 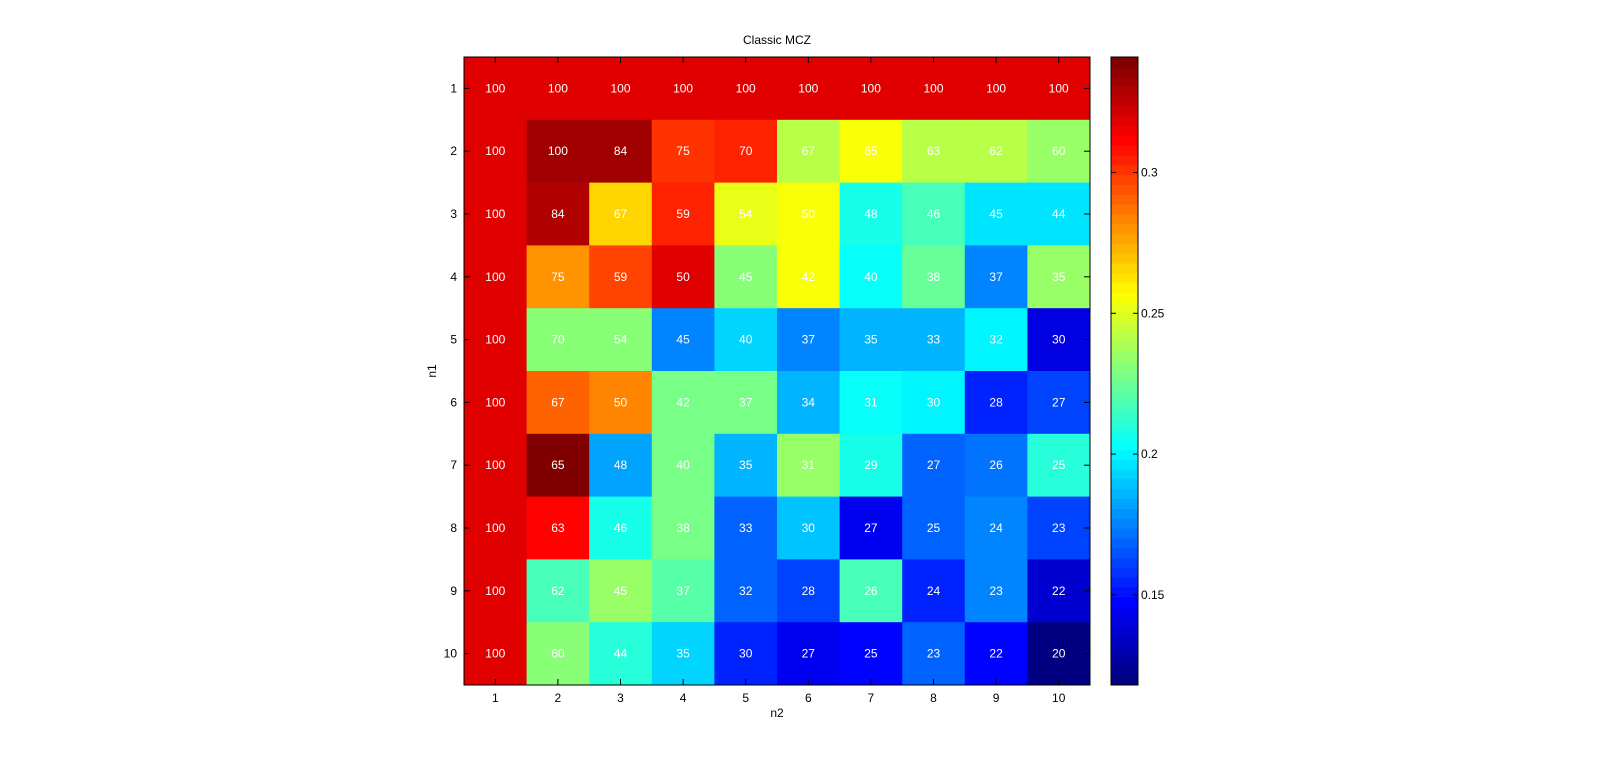 What do you see at coordinates (453, 465) in the screenshot?
I see `y-tick-label: 7` at bounding box center [453, 465].